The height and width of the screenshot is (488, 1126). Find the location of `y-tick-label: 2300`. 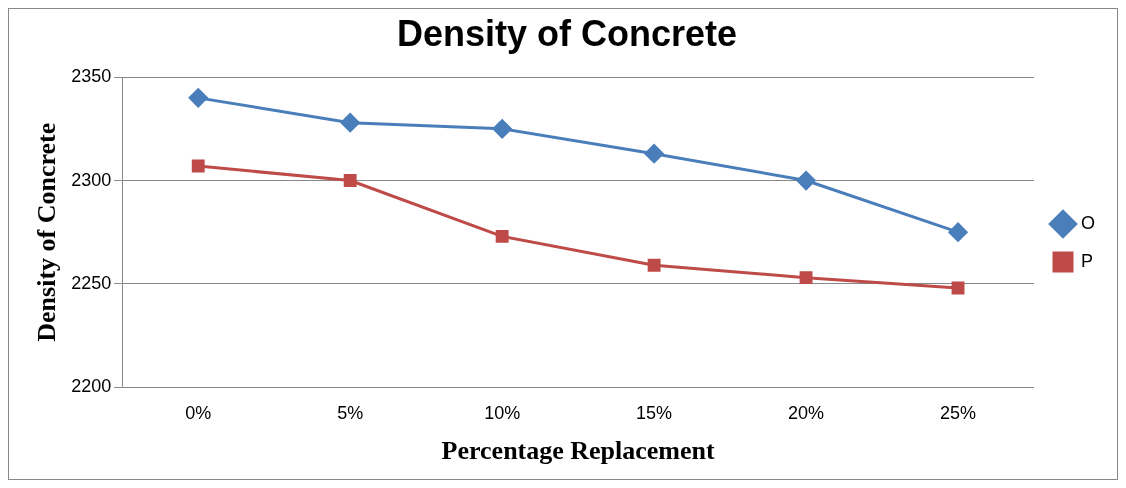

y-tick-label: 2300 is located at coordinates (91, 179).